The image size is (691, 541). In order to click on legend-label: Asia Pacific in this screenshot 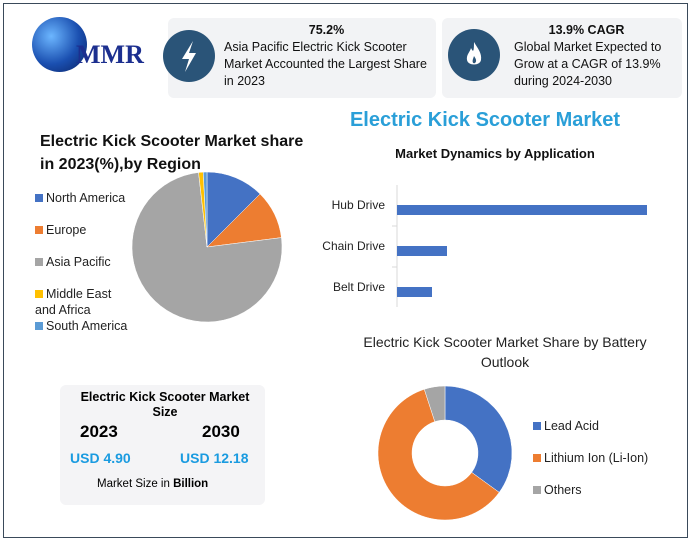, I will do `click(78, 262)`.